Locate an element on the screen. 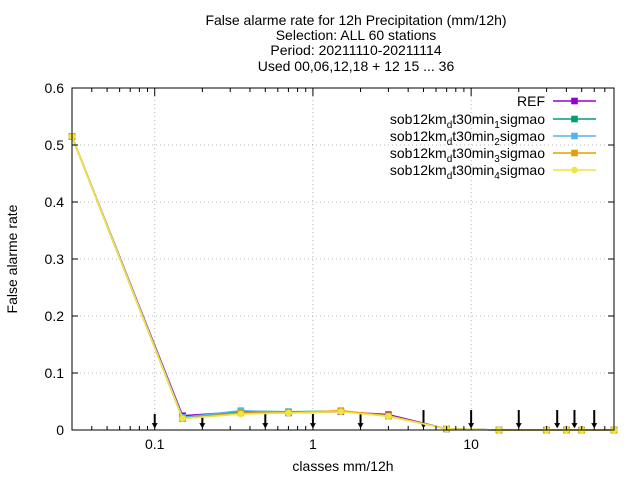 The image size is (640, 480). title-line-4: Used 00,06,12,18 + 12 15 ... 36 is located at coordinates (356, 66).